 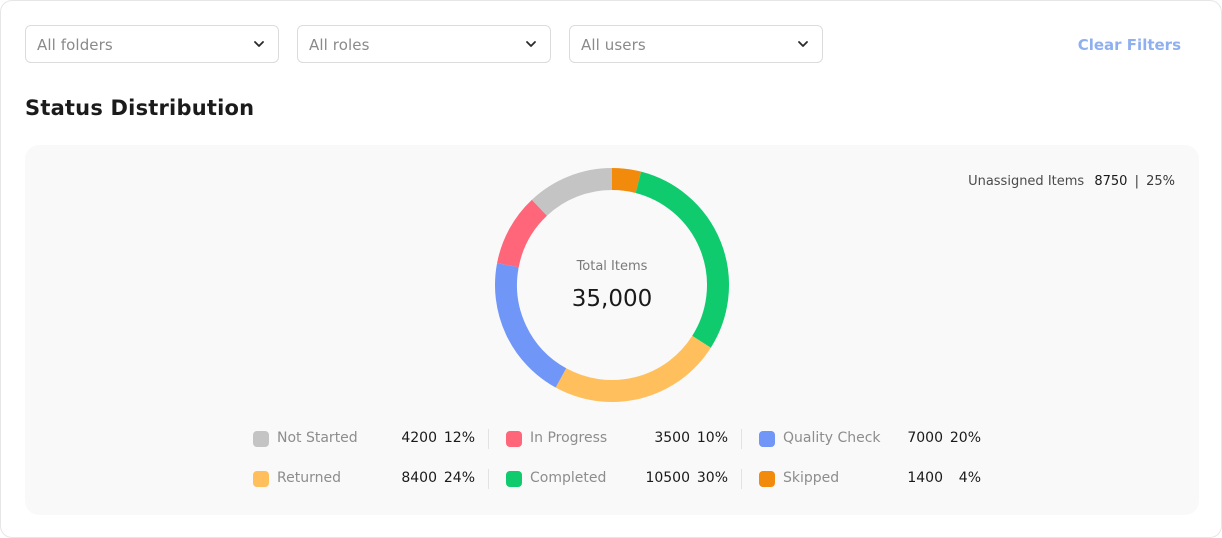 I want to click on legend-count: 10500, so click(x=667, y=478).